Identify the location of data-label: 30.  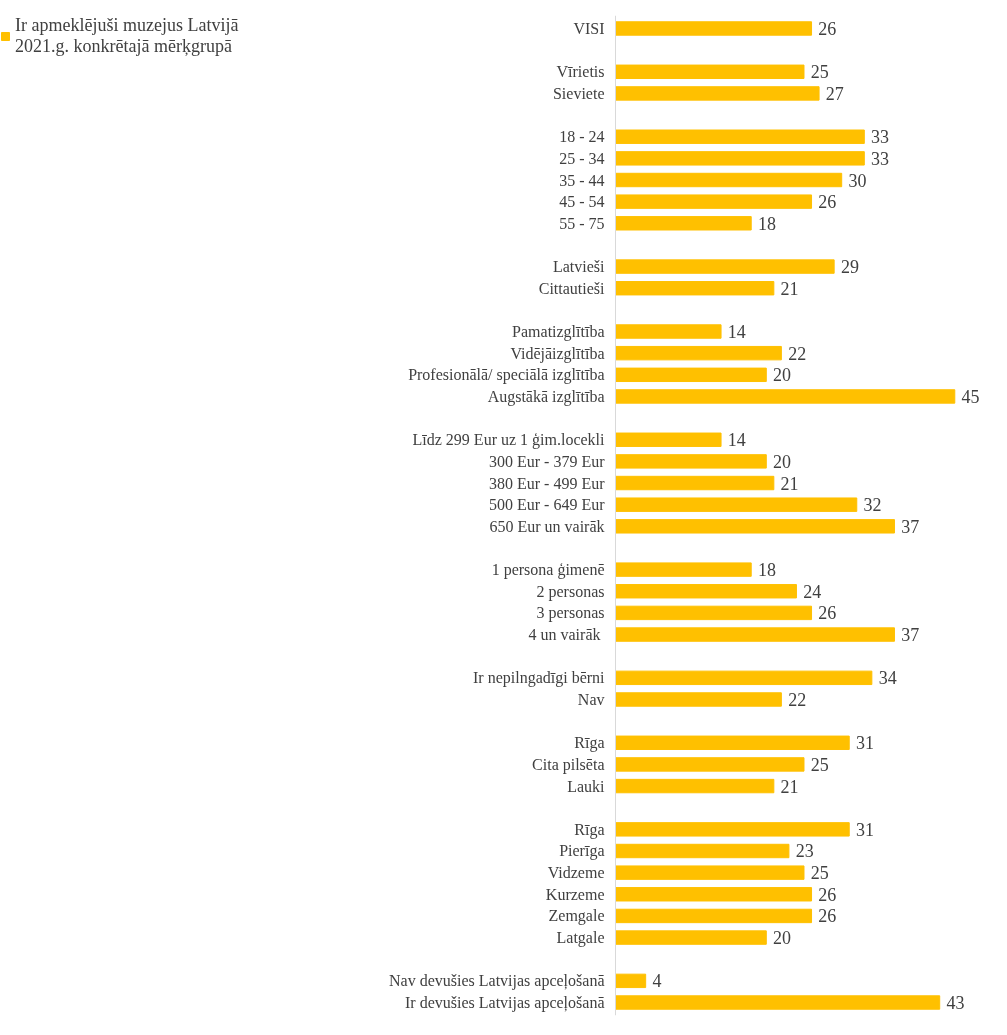
(857, 180).